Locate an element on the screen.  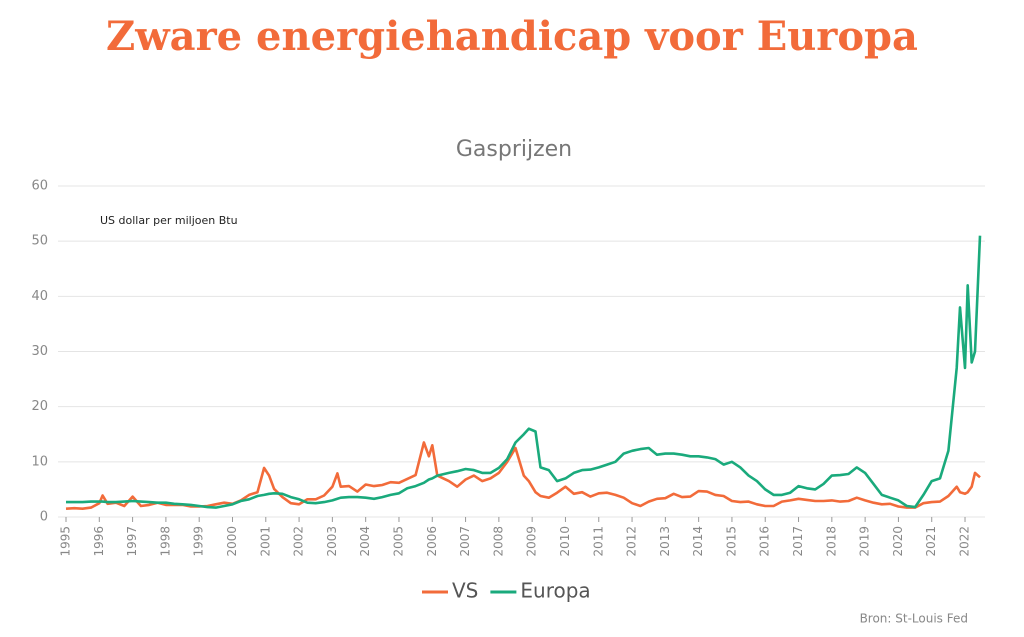
x-tick-label: 2016 is located at coordinates (765, 541).